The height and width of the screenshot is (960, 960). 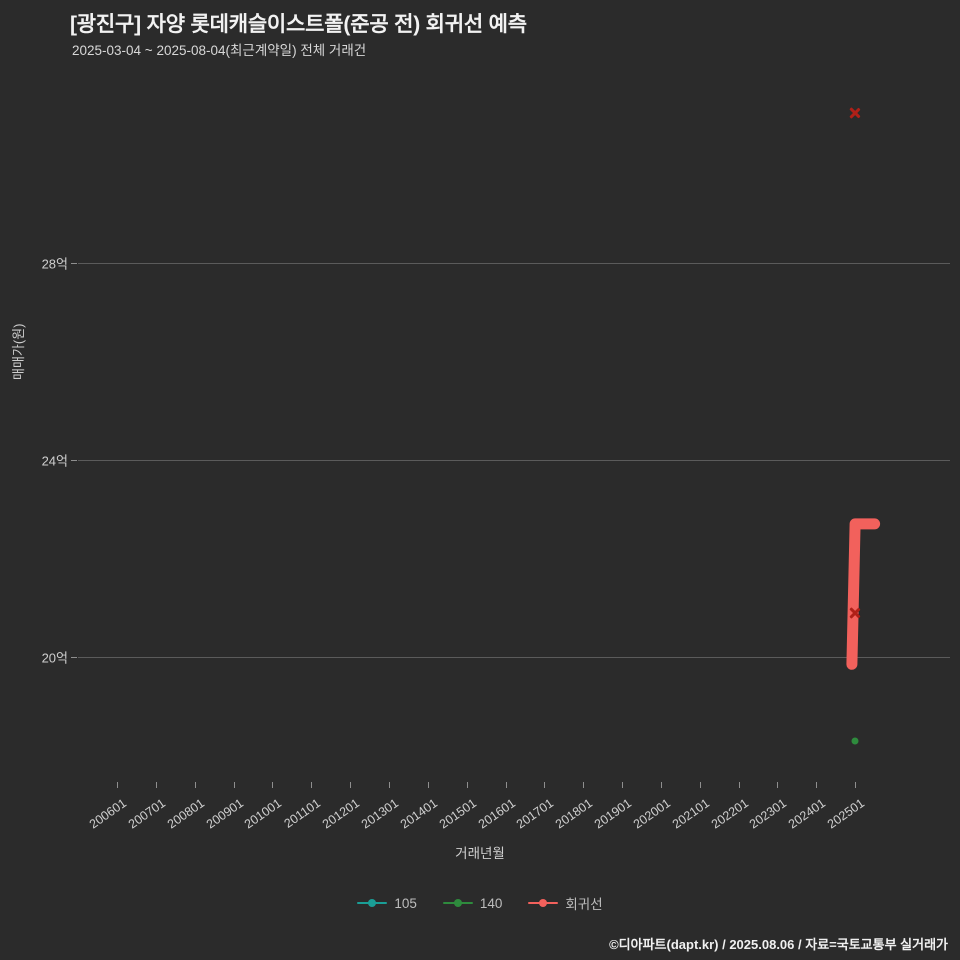 I want to click on regression-line, so click(x=863, y=594).